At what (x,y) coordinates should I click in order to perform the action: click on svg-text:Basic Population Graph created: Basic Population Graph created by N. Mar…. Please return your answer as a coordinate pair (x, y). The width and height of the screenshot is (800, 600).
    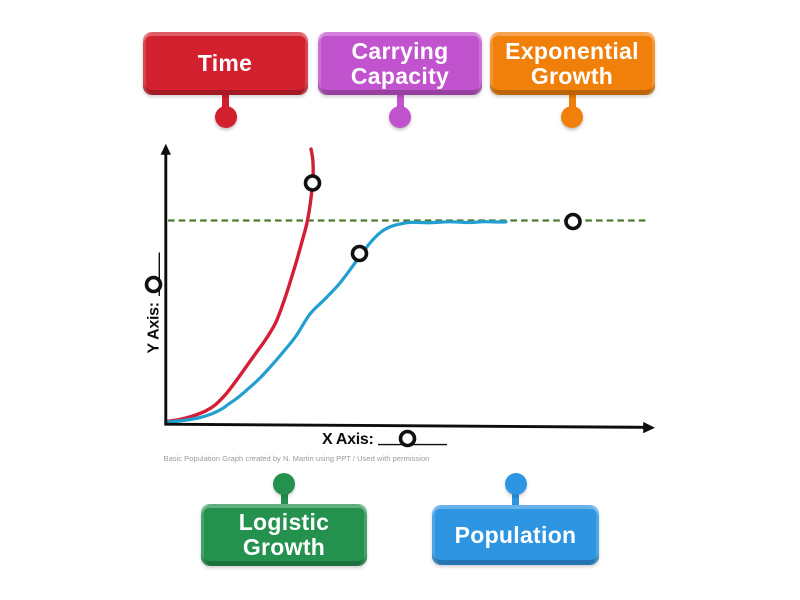
    Looking at the image, I should click on (297, 458).